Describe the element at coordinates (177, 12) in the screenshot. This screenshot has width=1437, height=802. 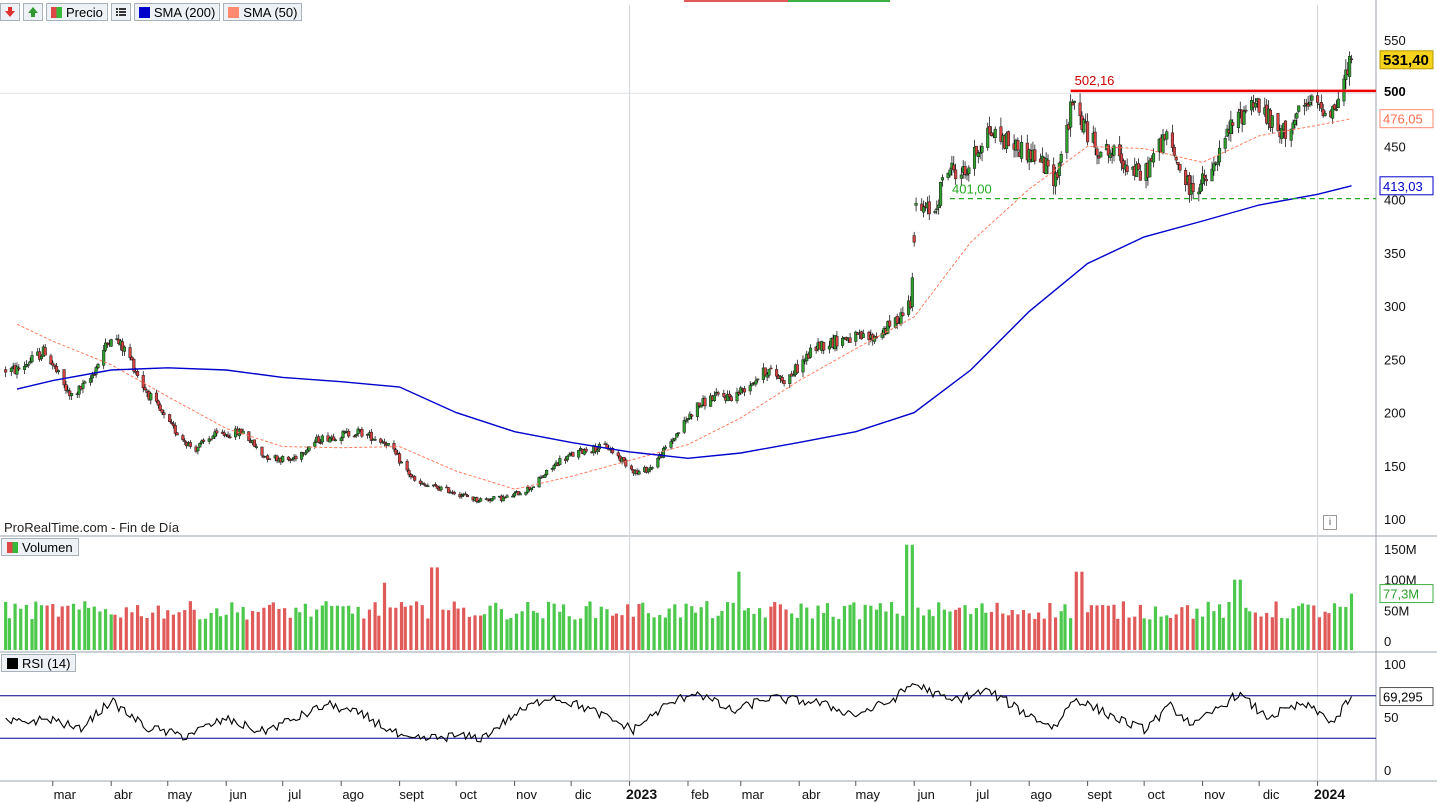
I see `sma200-toggle: SMA (200)` at that location.